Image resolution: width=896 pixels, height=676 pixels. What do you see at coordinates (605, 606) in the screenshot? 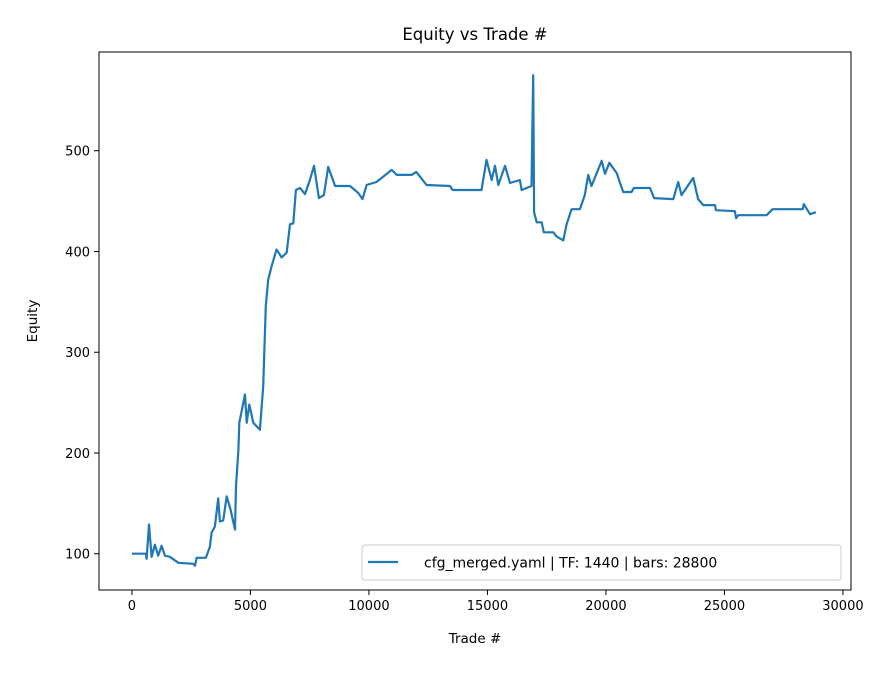
I see `x-tick-label: 20000` at bounding box center [605, 606].